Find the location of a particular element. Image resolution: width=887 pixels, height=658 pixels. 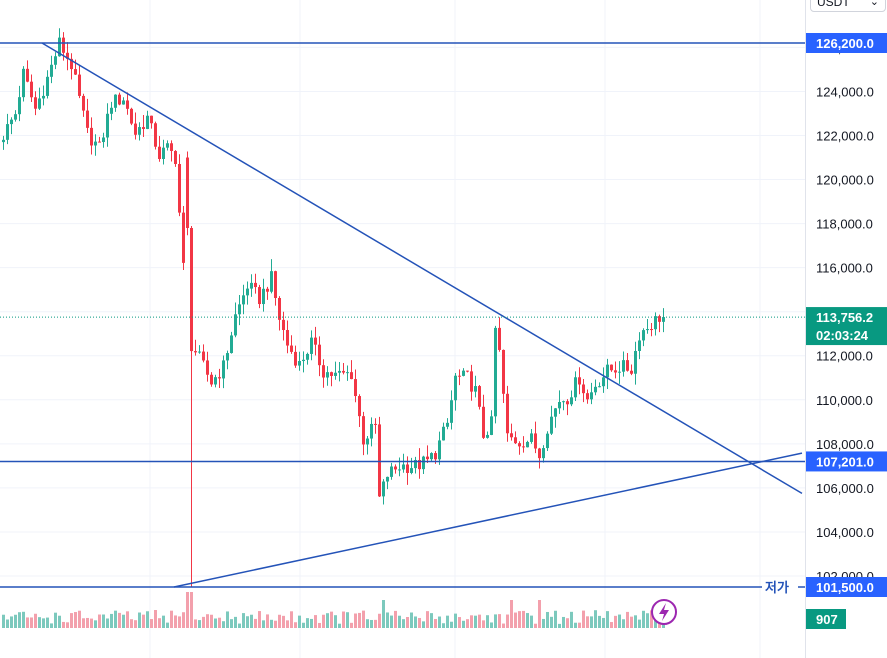

price-tag is located at coordinates (846, 43).